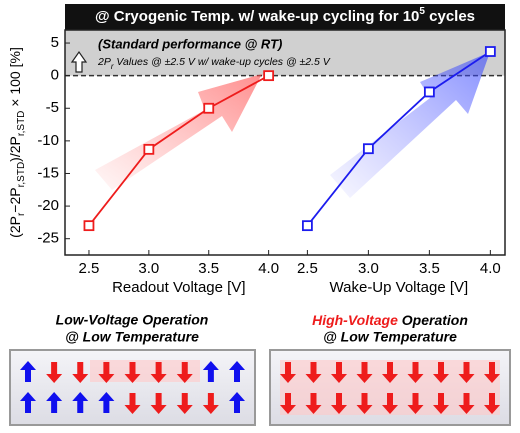 The width and height of the screenshot is (520, 433). Describe the element at coordinates (112, 66) in the screenshot. I see `annotation-part: r` at that location.